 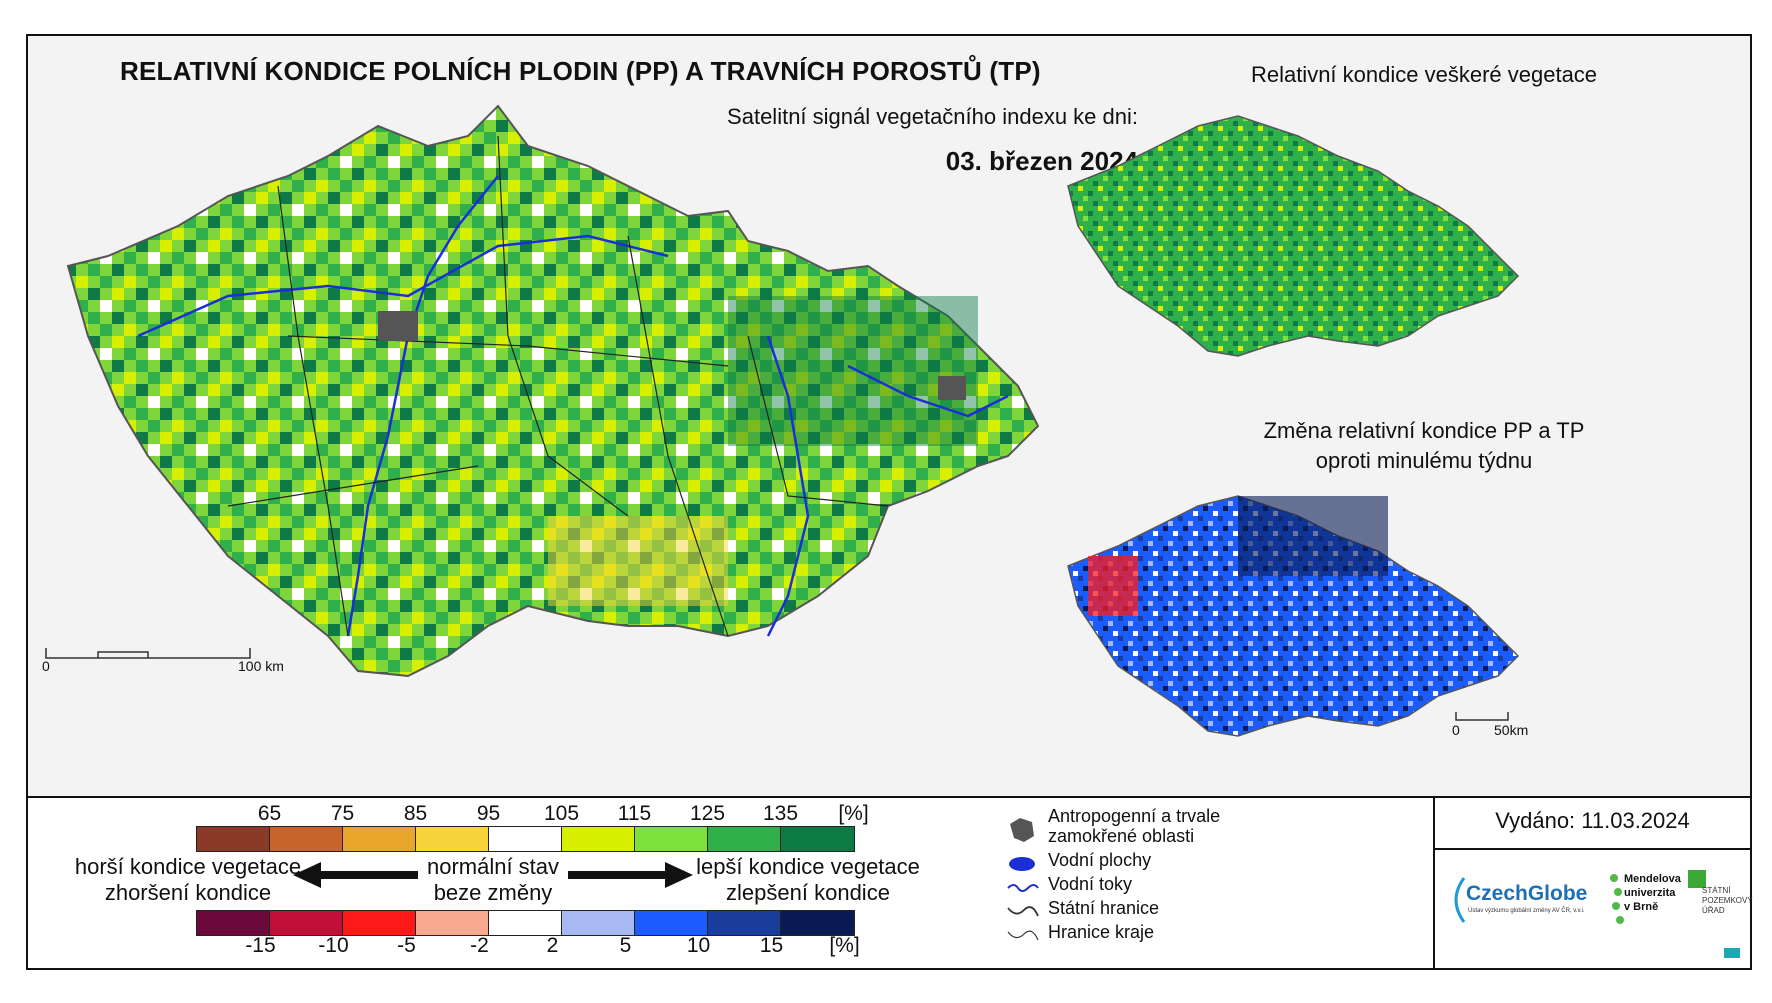 What do you see at coordinates (630, 875) in the screenshot?
I see `arrow-right-icon` at bounding box center [630, 875].